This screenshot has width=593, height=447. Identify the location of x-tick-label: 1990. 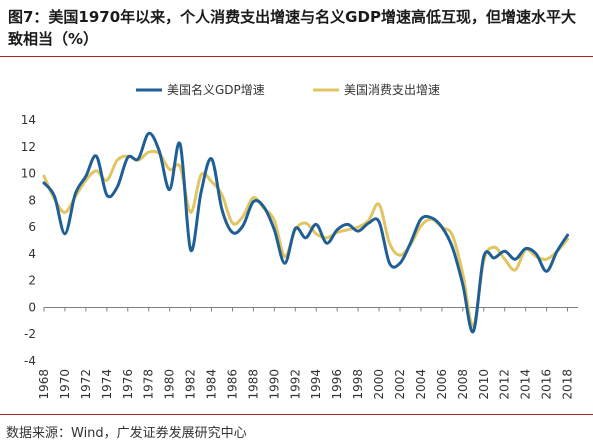
(274, 384).